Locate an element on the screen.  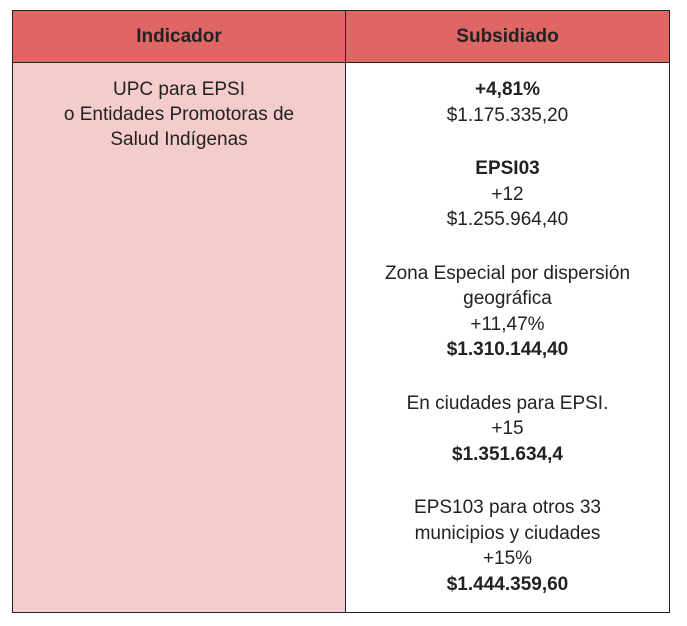
value-line: $1.310.144,40 is located at coordinates (507, 349).